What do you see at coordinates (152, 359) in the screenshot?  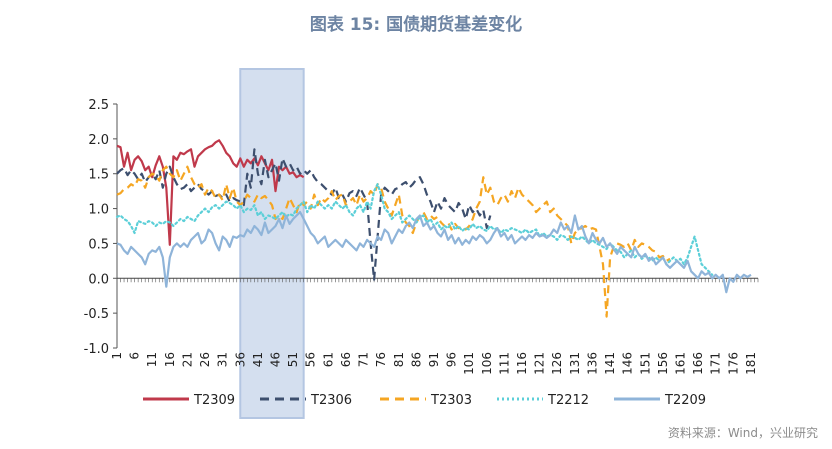 I see `x-tick-label: 11` at bounding box center [152, 359].